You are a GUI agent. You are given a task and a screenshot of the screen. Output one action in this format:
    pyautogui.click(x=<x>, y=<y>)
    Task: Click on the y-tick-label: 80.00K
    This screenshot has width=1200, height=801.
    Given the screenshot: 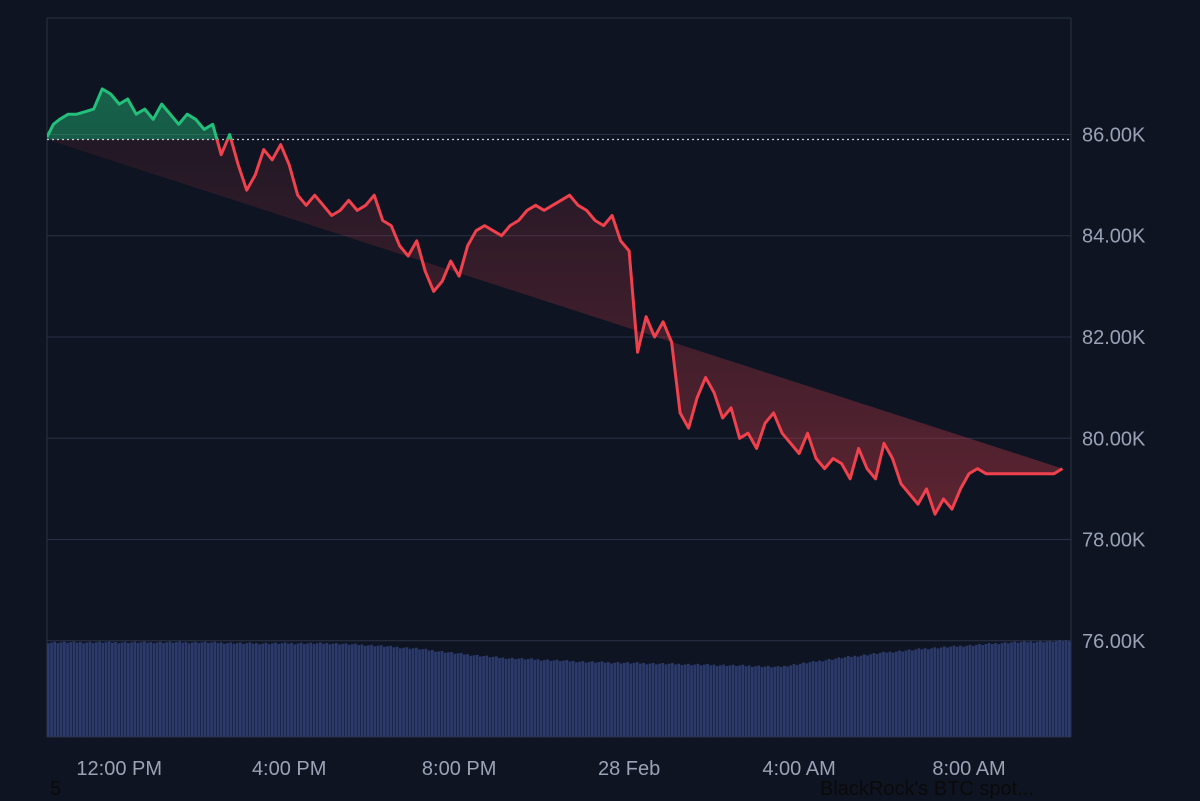 What is the action you would take?
    pyautogui.click(x=1114, y=439)
    